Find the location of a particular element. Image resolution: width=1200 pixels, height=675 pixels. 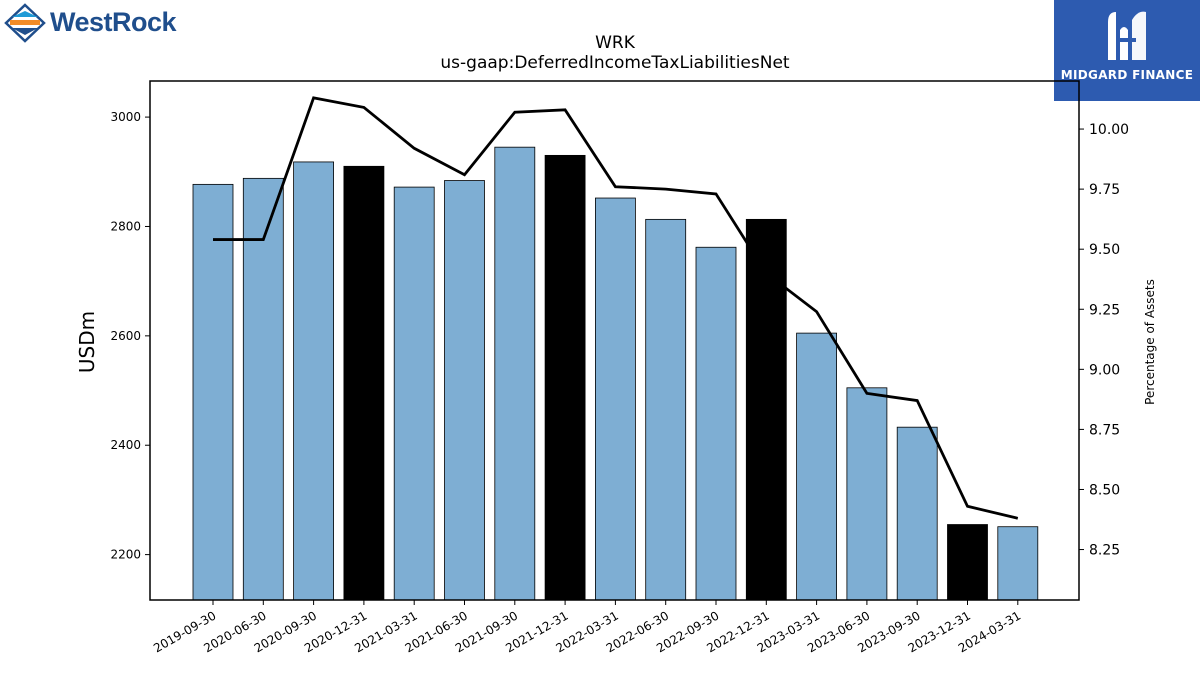

westrock-logo: WestRock is located at coordinates (94, 24).